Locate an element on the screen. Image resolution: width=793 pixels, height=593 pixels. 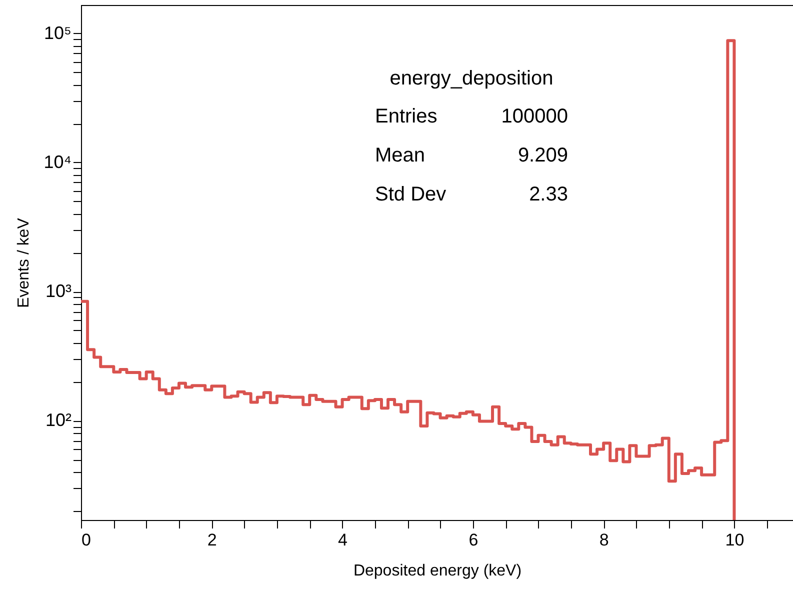
annotation: 2.33 is located at coordinates (548, 195).